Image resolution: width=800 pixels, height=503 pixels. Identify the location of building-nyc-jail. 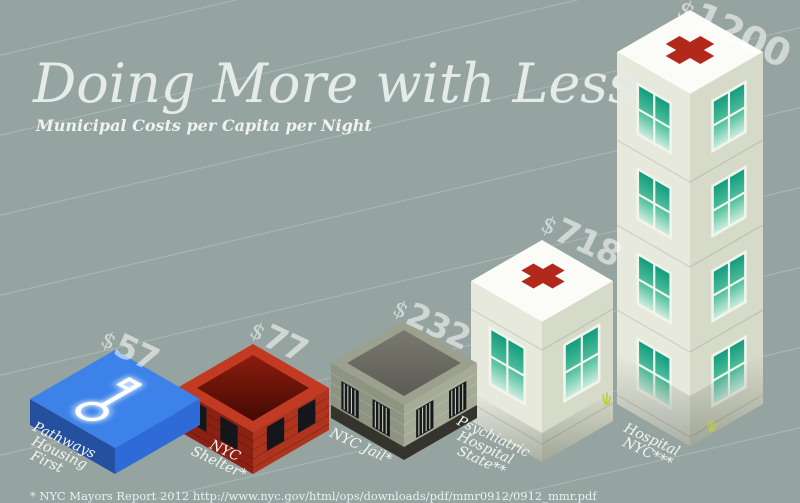
(404, 390).